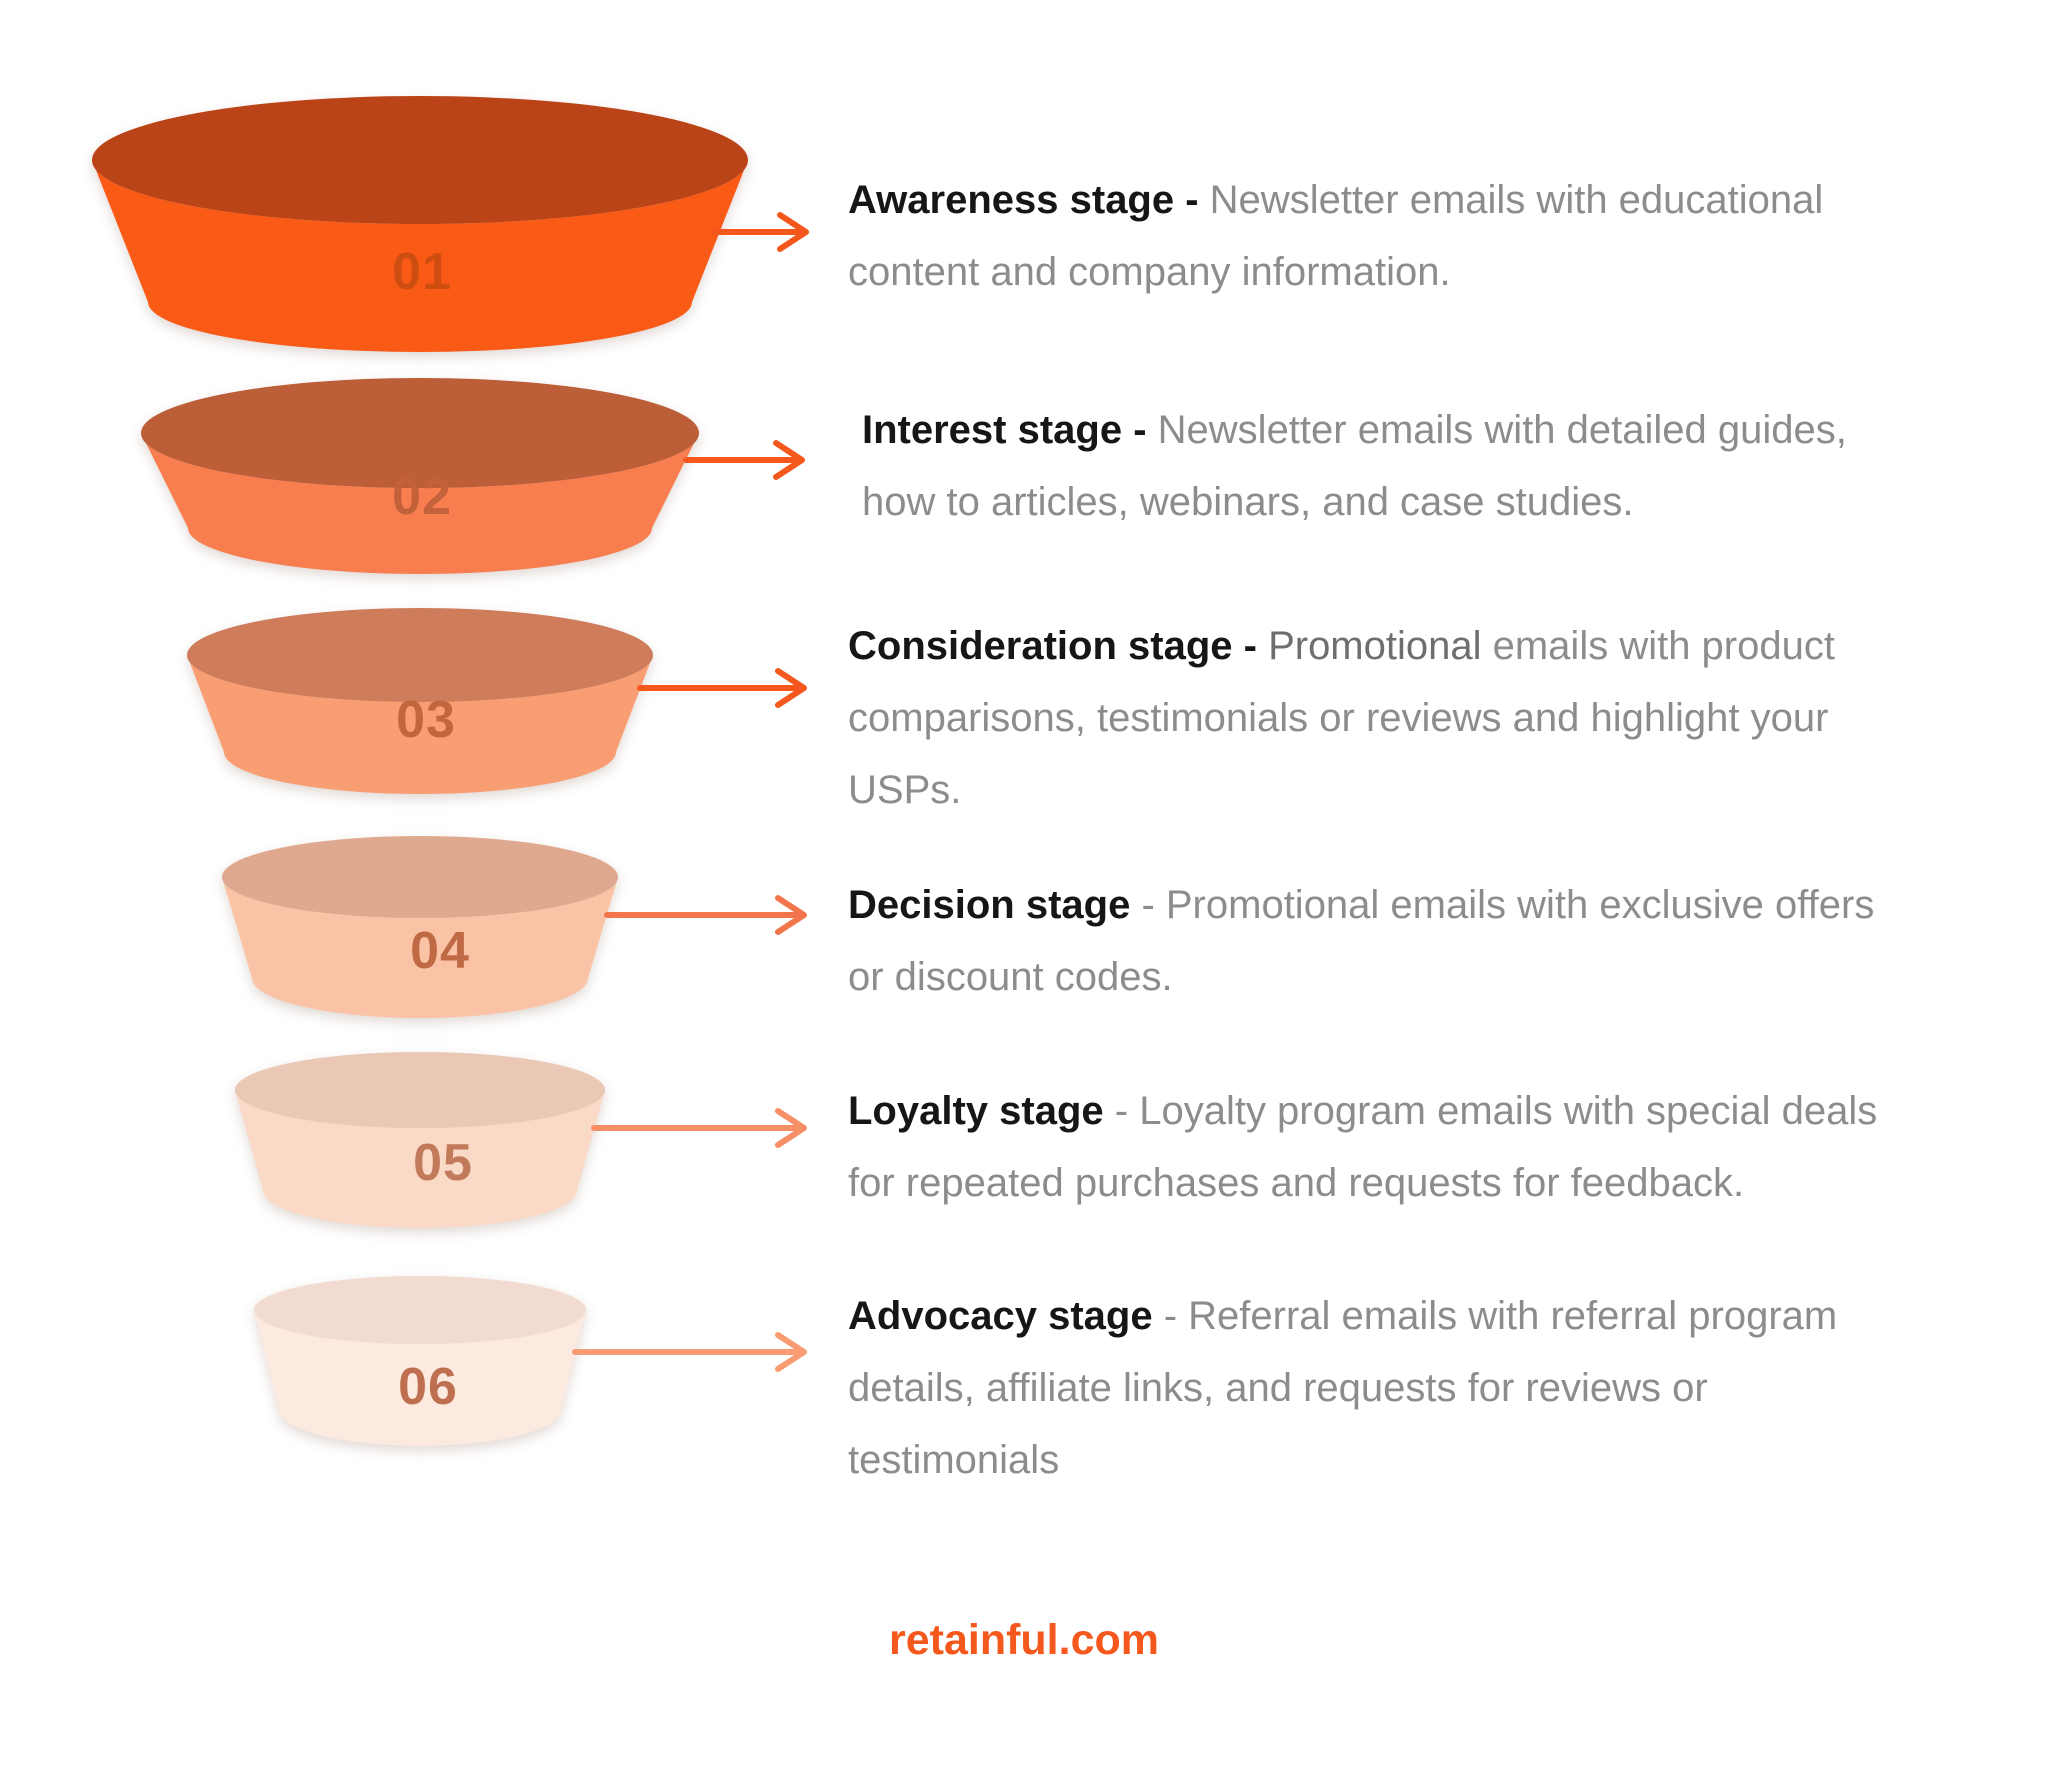 Image resolution: width=2048 pixels, height=1765 pixels. I want to click on funnel-segment-2-top, so click(420, 433).